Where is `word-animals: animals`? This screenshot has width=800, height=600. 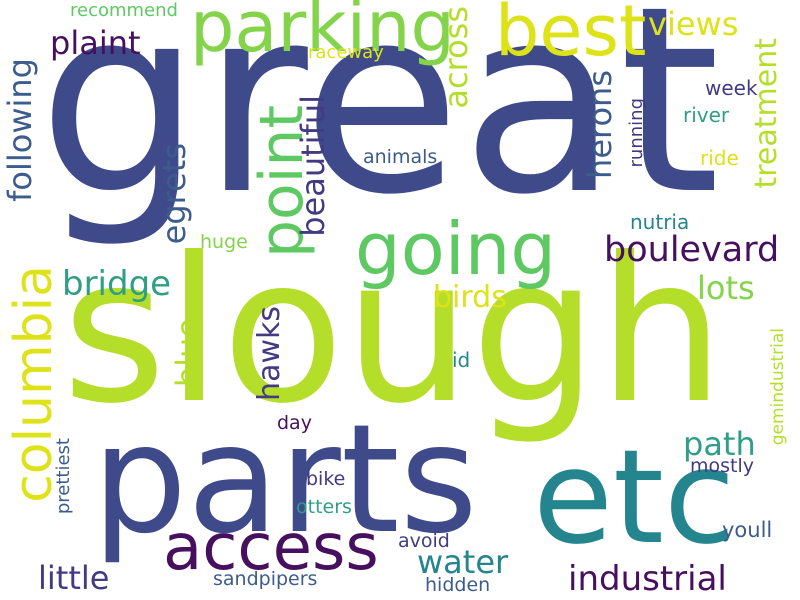
word-animals: animals is located at coordinates (400, 157).